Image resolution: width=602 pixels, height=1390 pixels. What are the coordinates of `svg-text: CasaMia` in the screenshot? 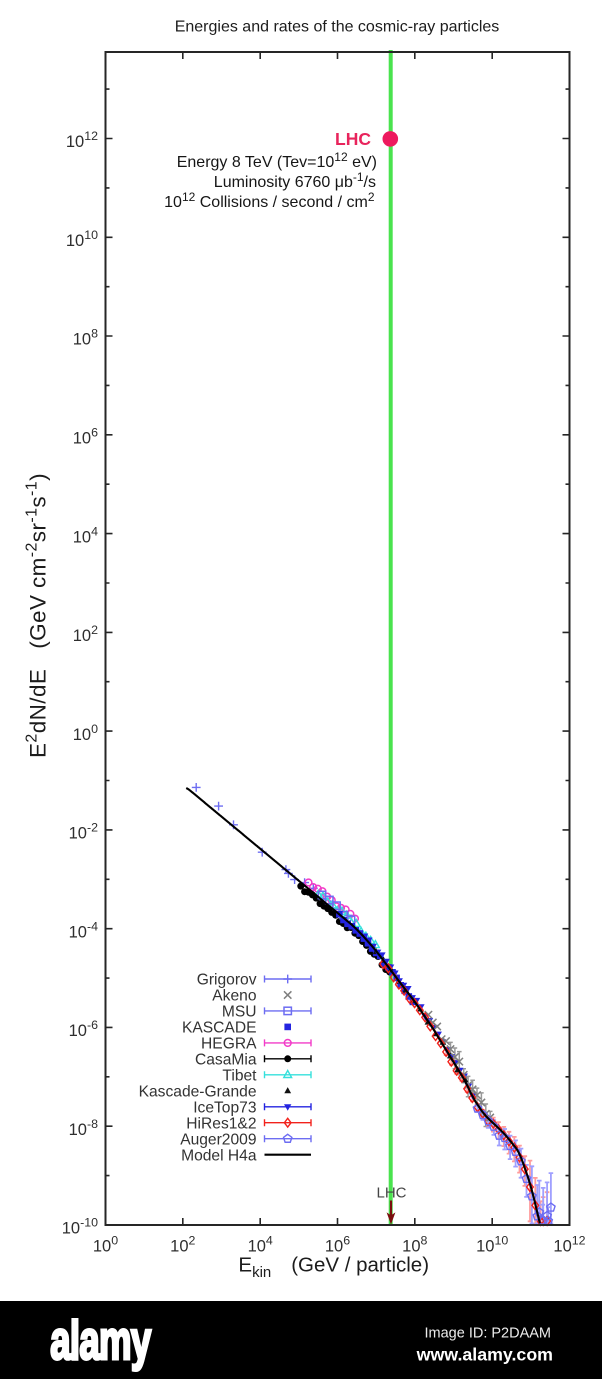 It's located at (226, 1059).